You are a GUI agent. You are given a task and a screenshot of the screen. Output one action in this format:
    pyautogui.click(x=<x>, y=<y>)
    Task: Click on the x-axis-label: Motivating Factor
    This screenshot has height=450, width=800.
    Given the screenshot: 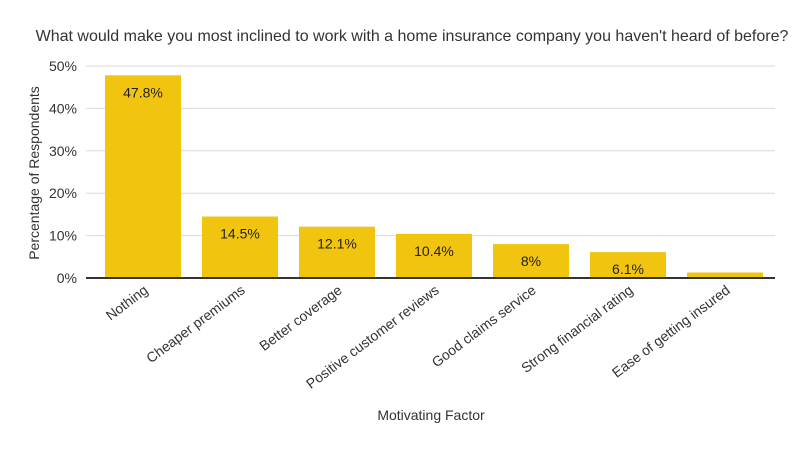 What is the action you would take?
    pyautogui.click(x=431, y=415)
    